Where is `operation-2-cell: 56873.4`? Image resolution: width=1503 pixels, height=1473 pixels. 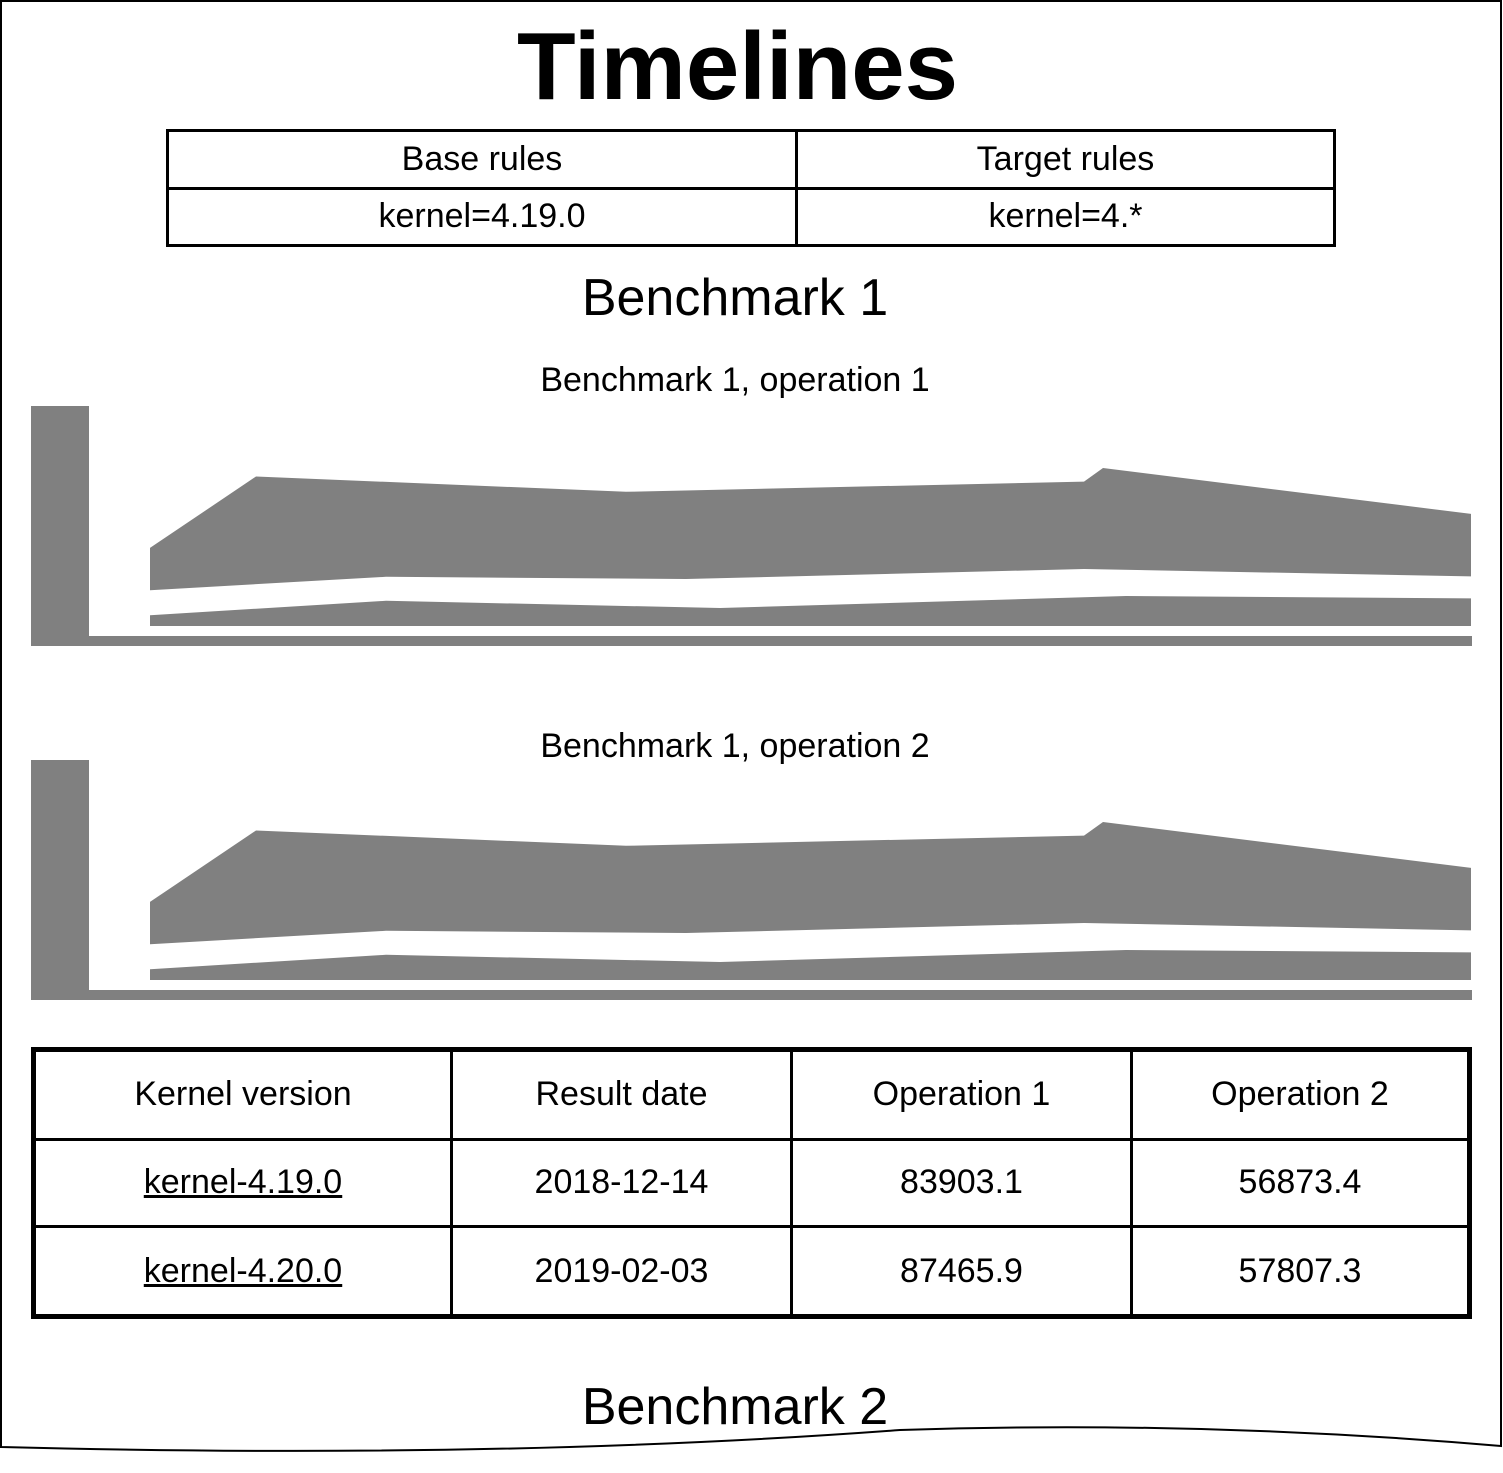 operation-2-cell: 56873.4 is located at coordinates (1300, 1183).